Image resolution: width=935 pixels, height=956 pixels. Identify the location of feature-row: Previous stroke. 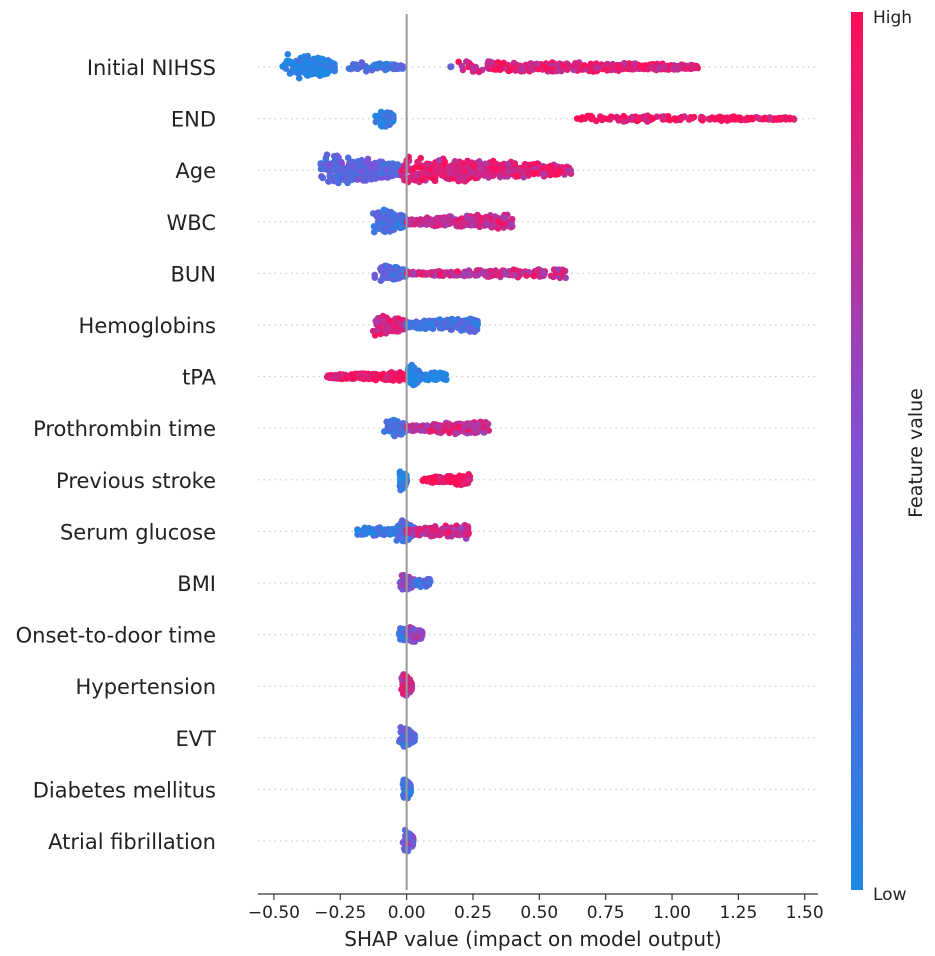
(437, 481).